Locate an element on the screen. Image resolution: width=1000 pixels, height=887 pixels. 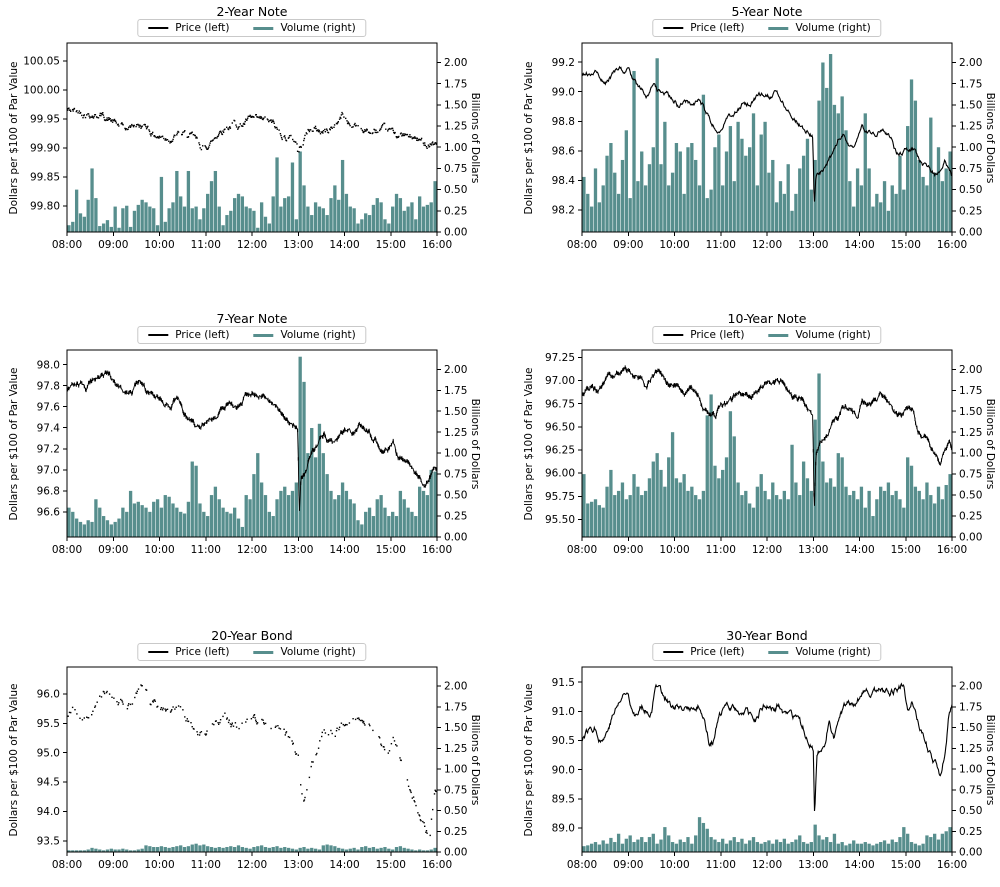
svg-text: 1.50 is located at coordinates (455, 105).